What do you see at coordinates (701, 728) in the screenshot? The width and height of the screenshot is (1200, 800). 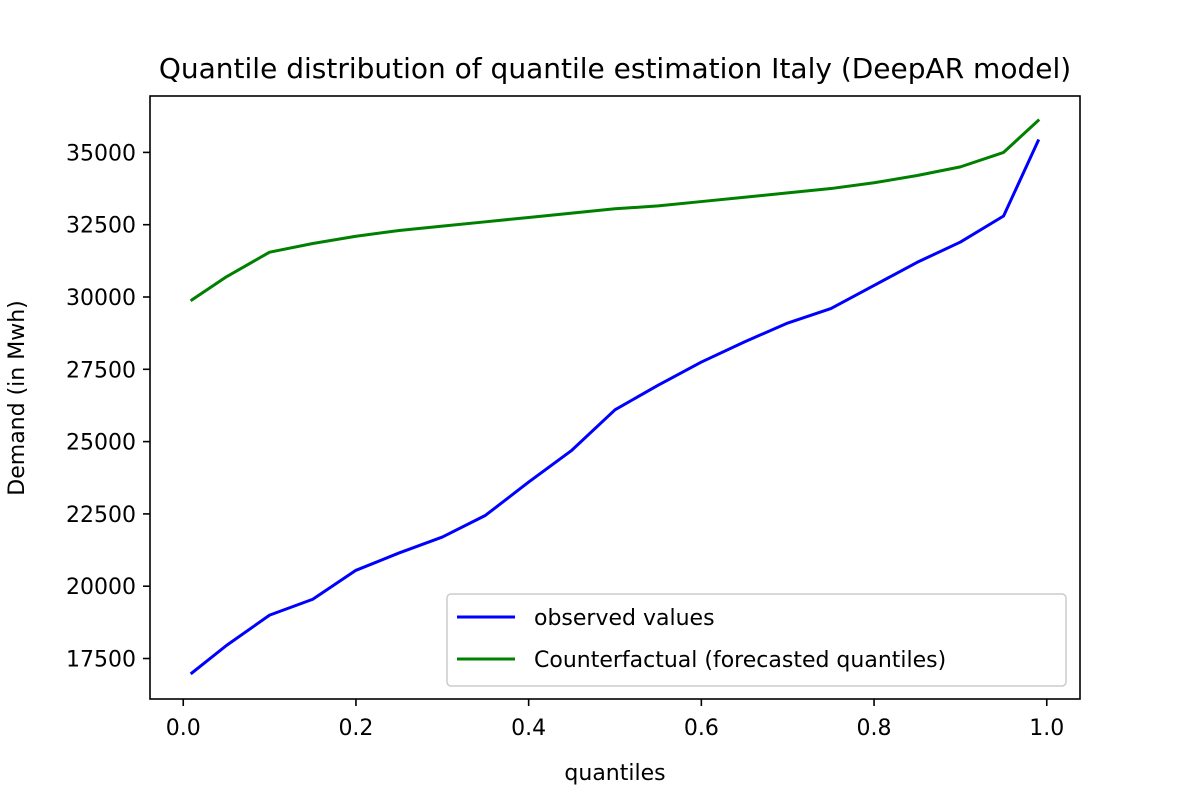 I see `x-tick-label: 0.6` at bounding box center [701, 728].